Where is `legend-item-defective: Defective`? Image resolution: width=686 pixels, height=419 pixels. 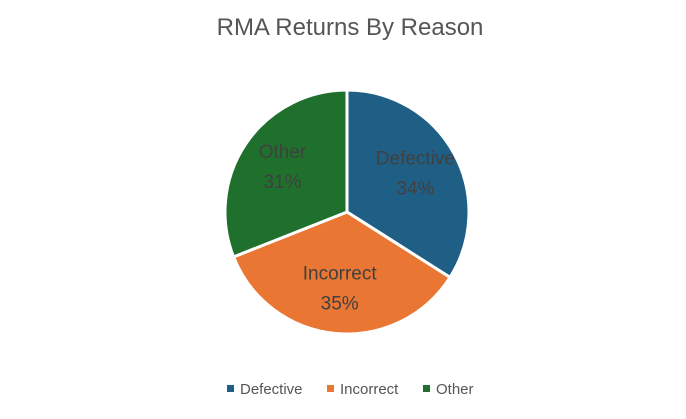
legend-item-defective: Defective is located at coordinates (265, 389).